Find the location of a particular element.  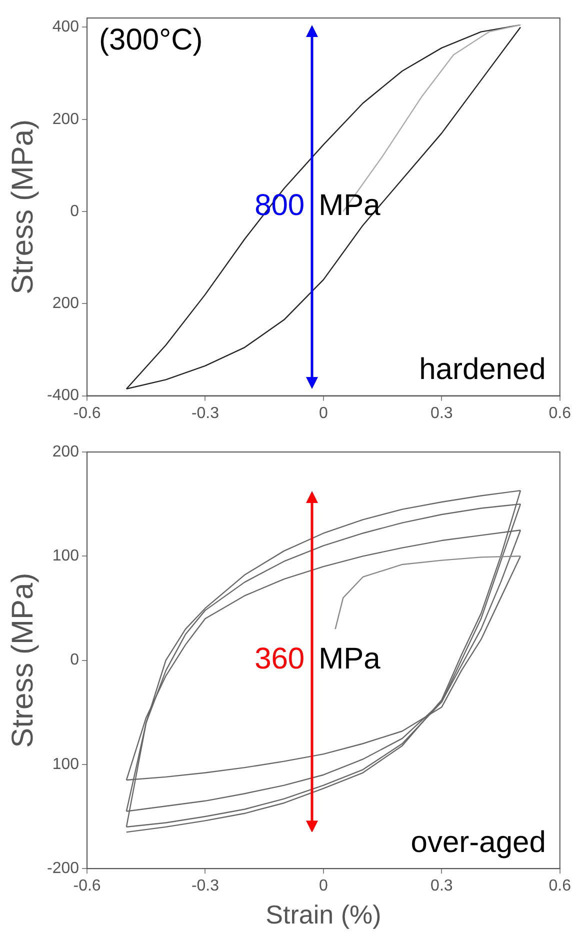

x-axis-title: Strain (%) is located at coordinates (324, 915).